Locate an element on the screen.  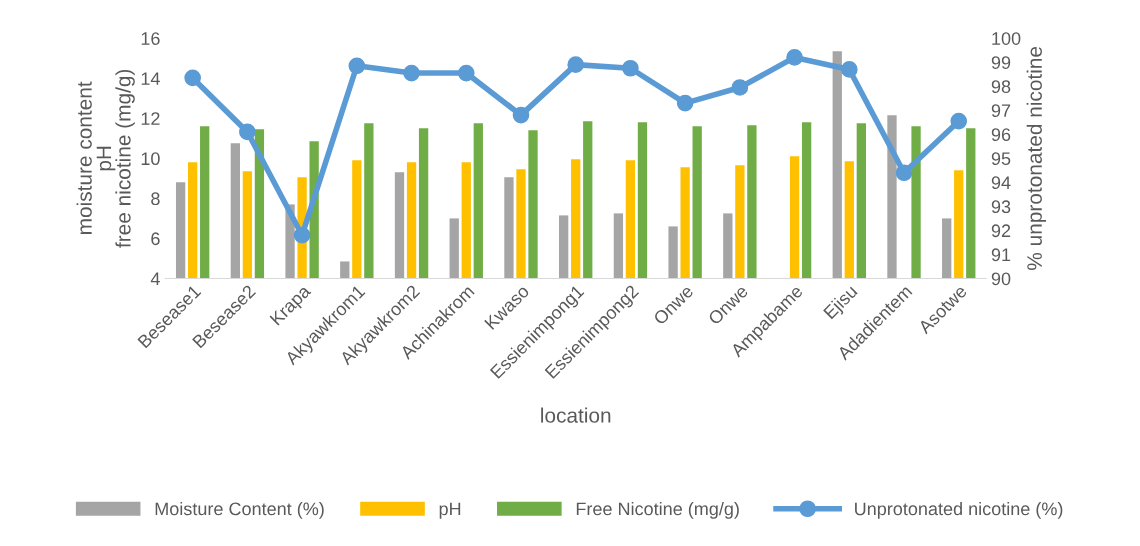
y-tick-label: 8 is located at coordinates (155, 199).